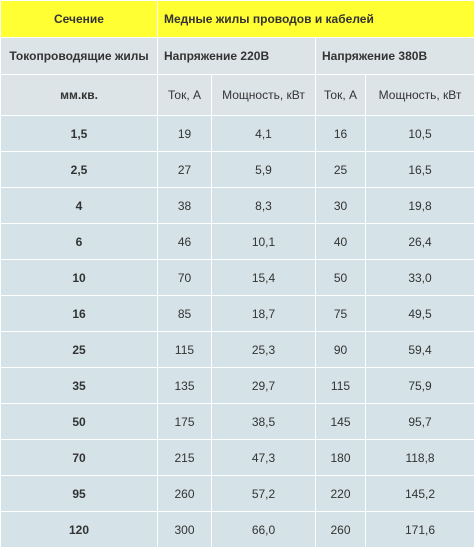  What do you see at coordinates (184, 95) in the screenshot?
I see `current-220-header: Ток, А` at bounding box center [184, 95].